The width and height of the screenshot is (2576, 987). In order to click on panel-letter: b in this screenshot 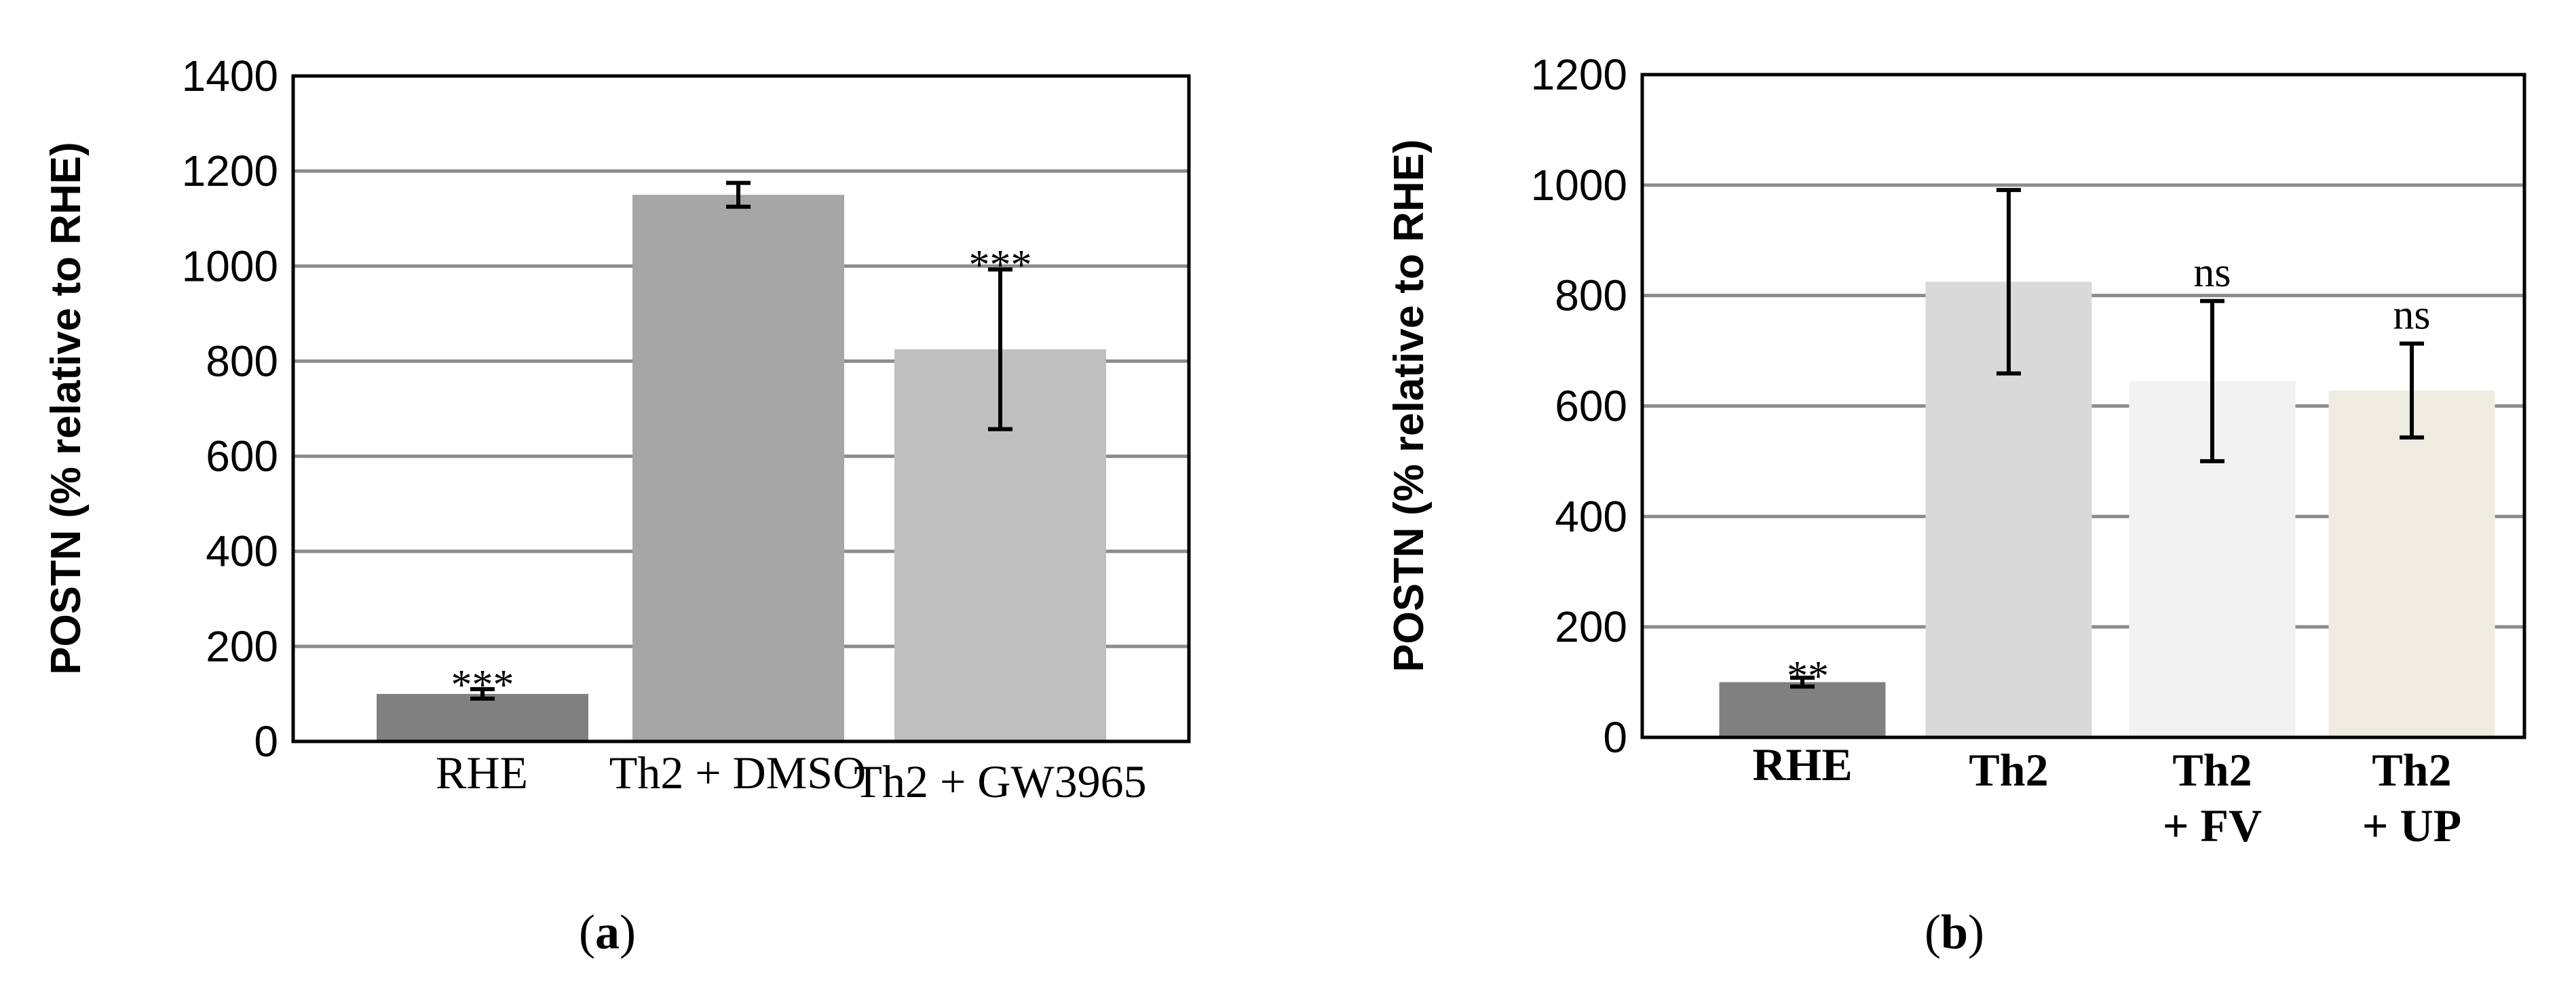, I will do `click(1955, 932)`.